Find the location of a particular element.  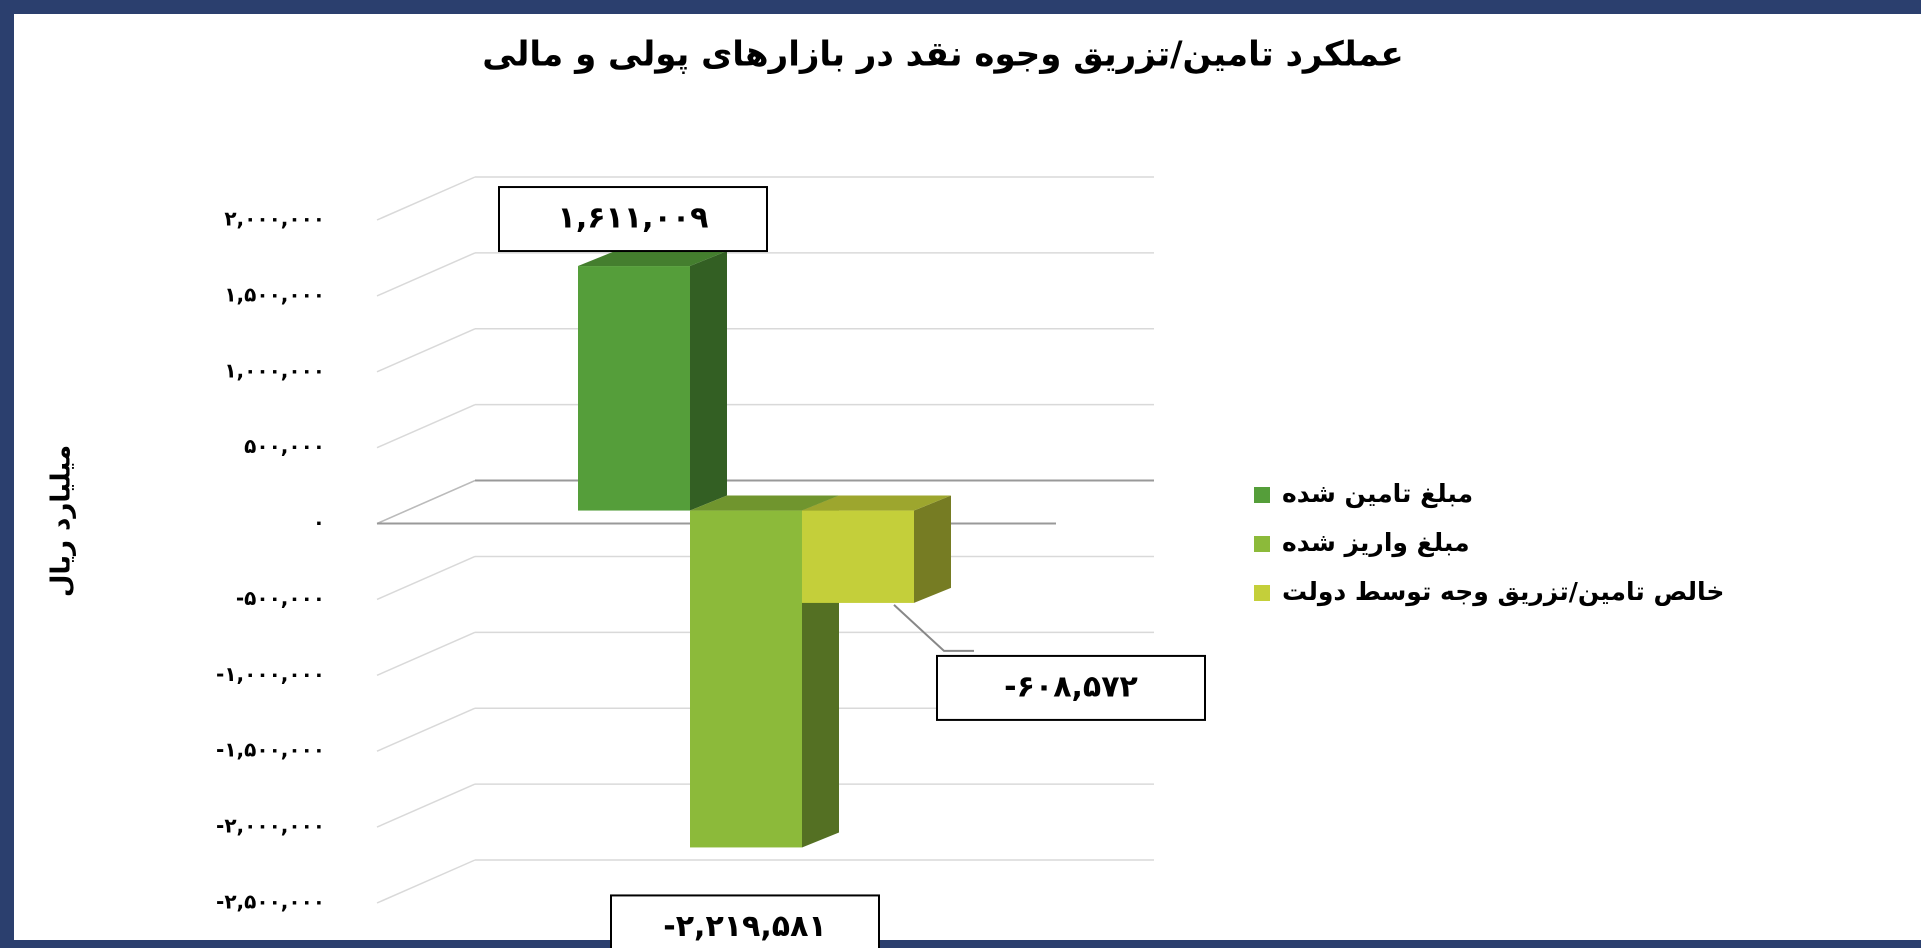

legend-label: خالص تامین/تزریق وجه توسط دولت is located at coordinates (1503, 592).